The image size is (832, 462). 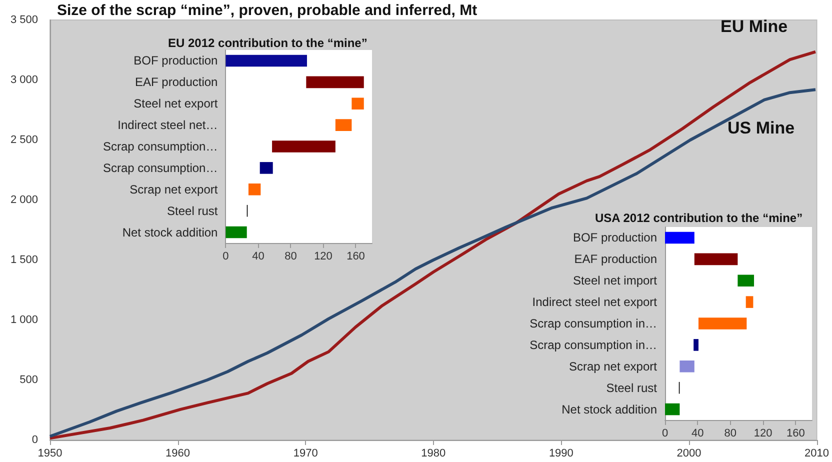 What do you see at coordinates (24, 320) in the screenshot?
I see `y-tick-label: 1 000` at bounding box center [24, 320].